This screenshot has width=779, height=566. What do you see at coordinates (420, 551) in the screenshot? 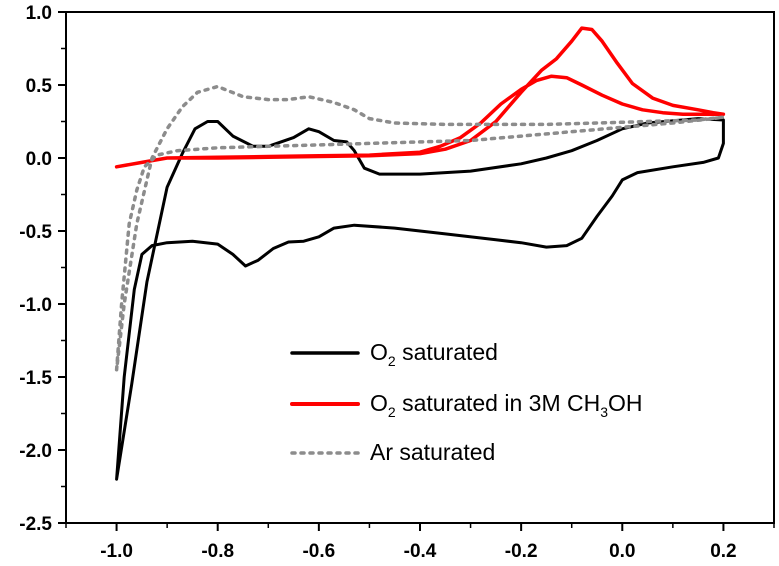
I see `x-tick-label: -0.4` at bounding box center [420, 551].